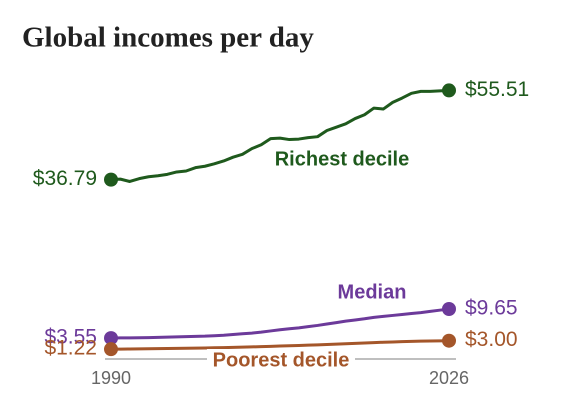  Describe the element at coordinates (497, 89) in the screenshot. I see `value-label: $55.51` at that location.